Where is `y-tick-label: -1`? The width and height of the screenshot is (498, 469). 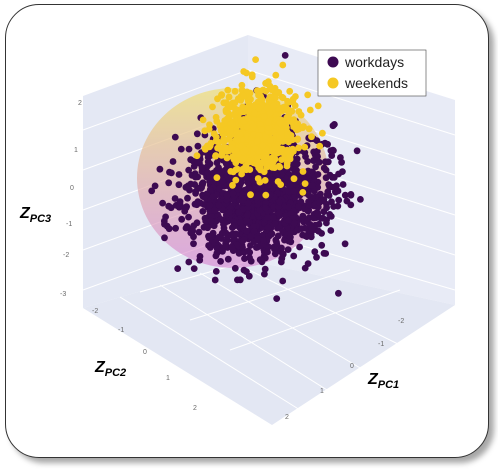 y-tick-label: -1 is located at coordinates (121, 330).